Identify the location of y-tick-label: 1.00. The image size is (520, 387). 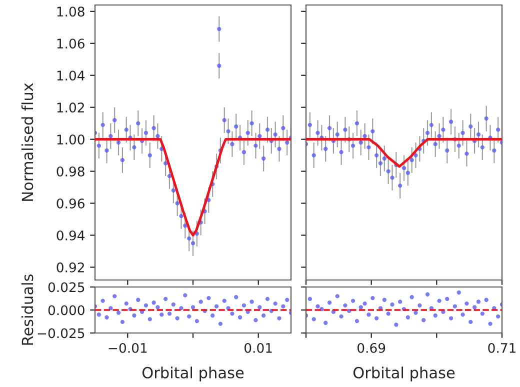
(70, 139).